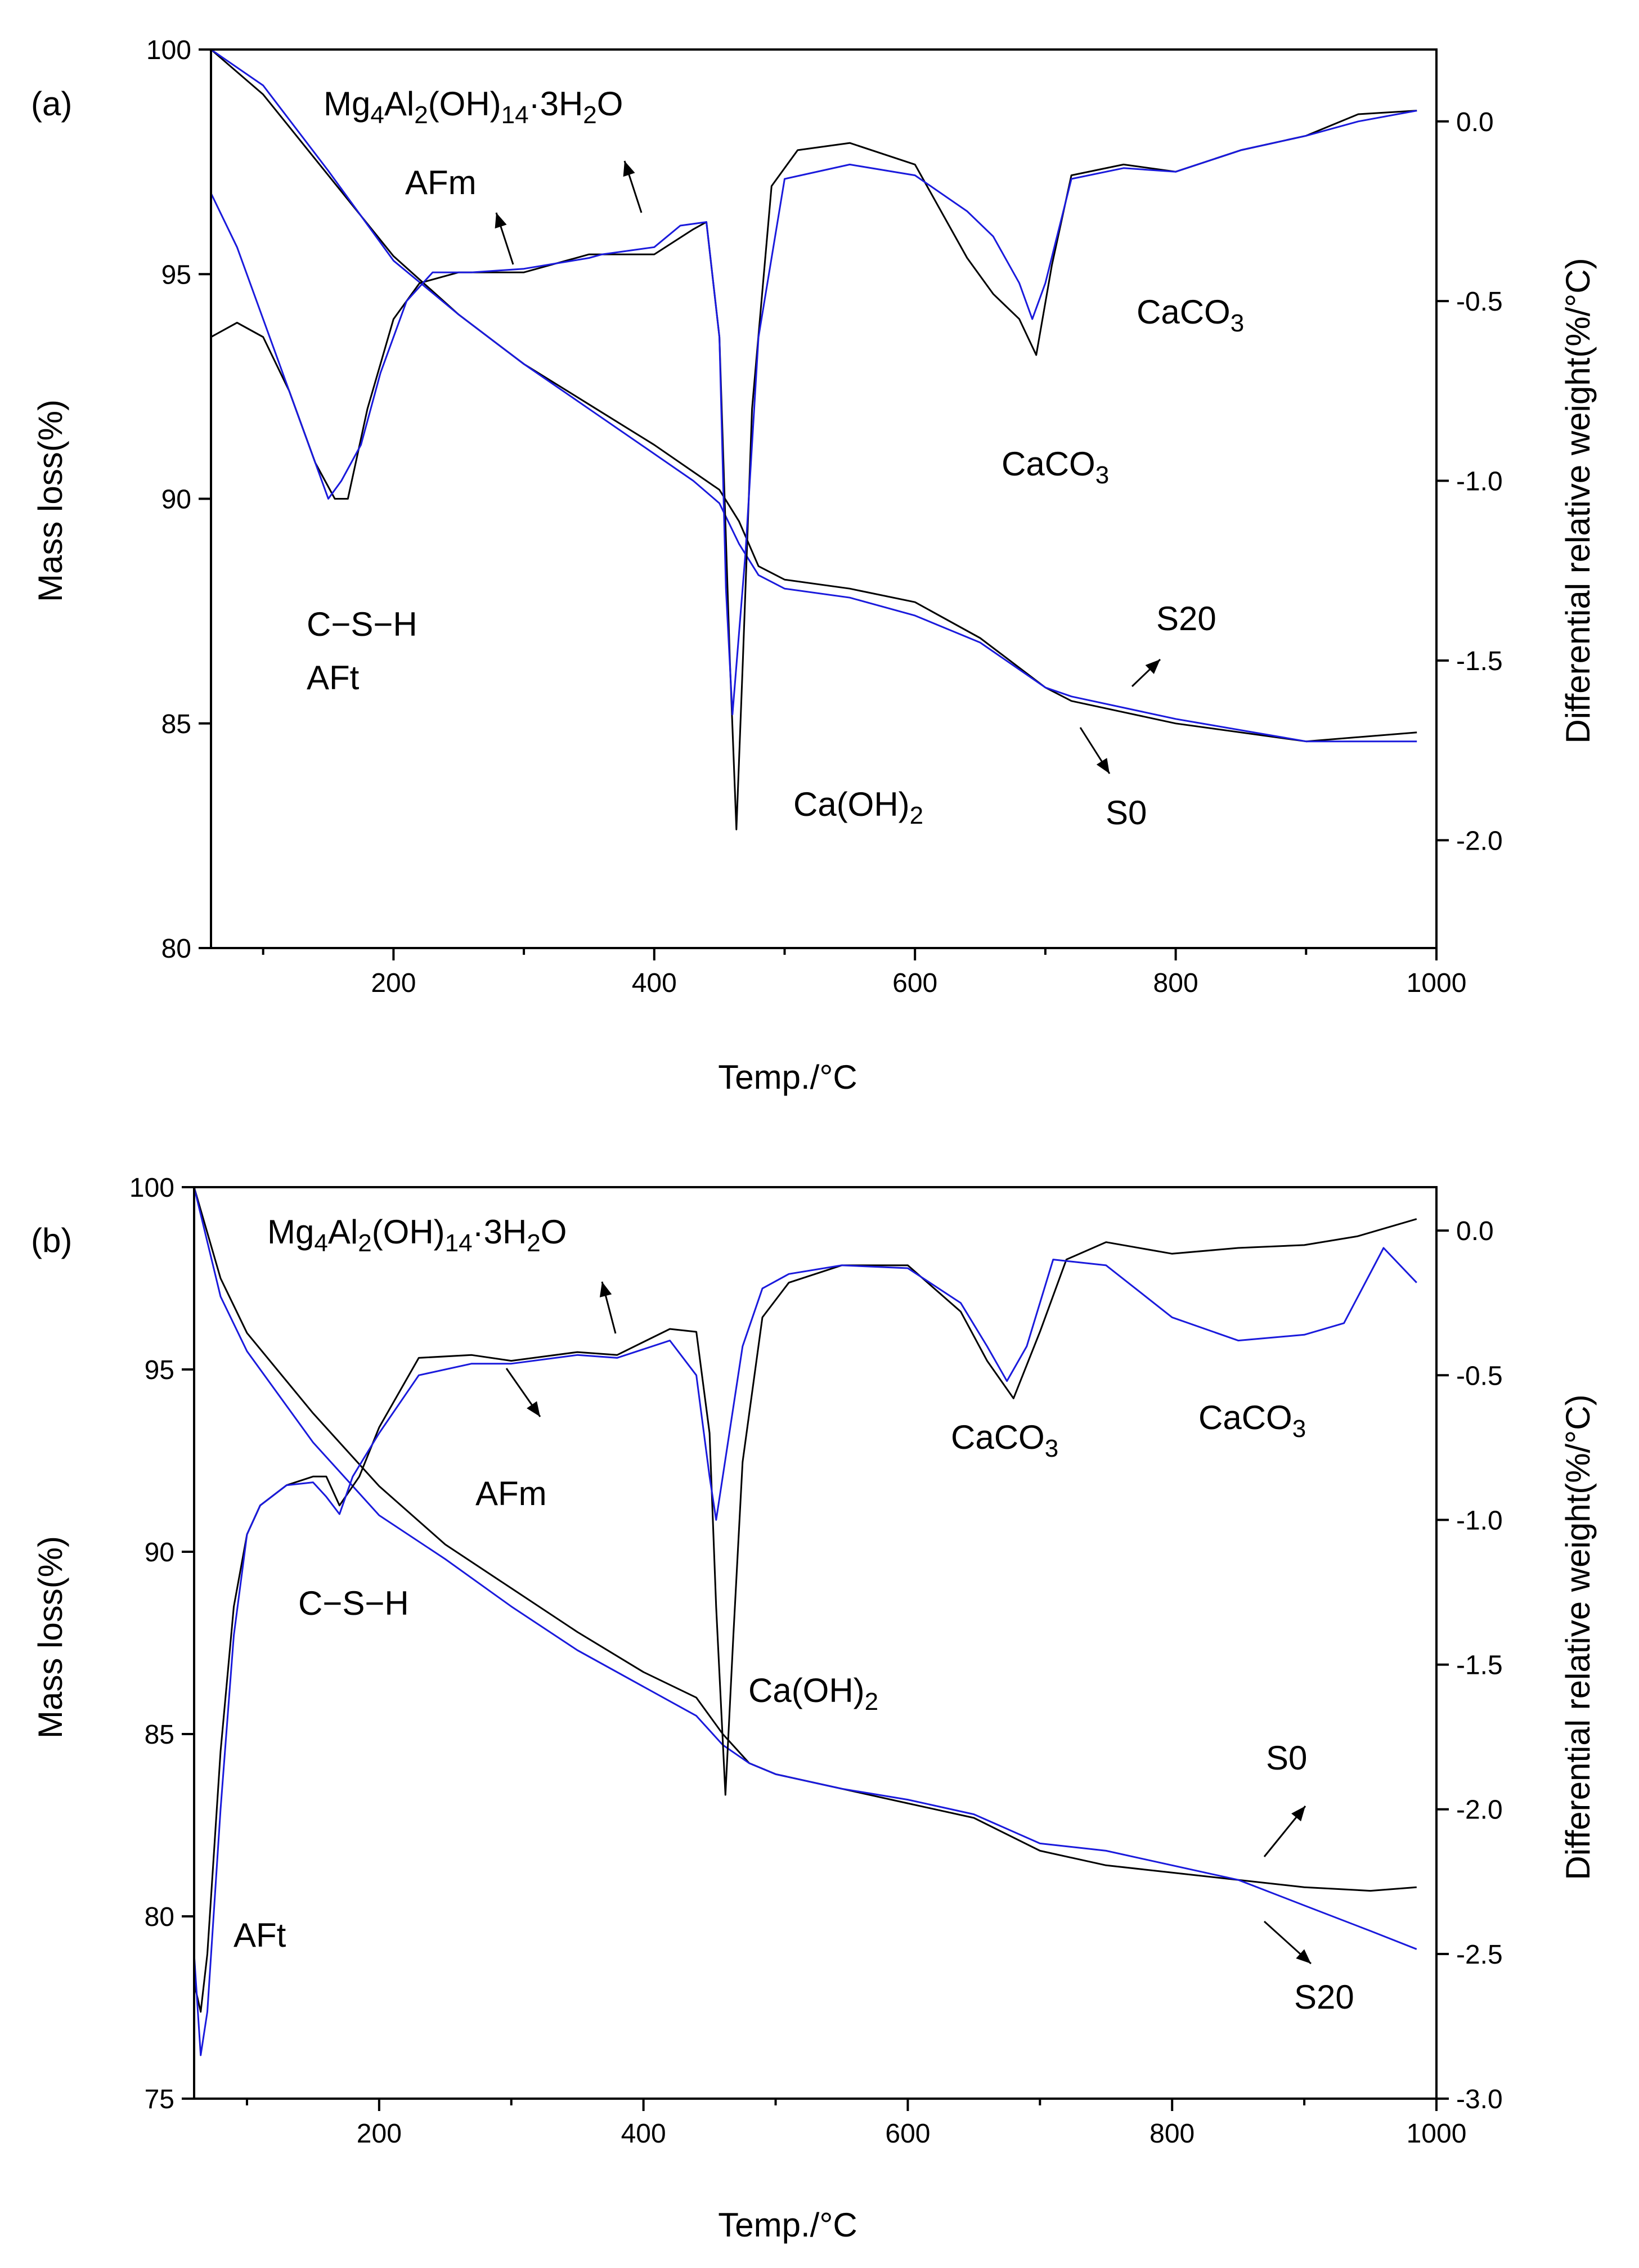  I want to click on x-tick-label-200: 200, so click(379, 2134).